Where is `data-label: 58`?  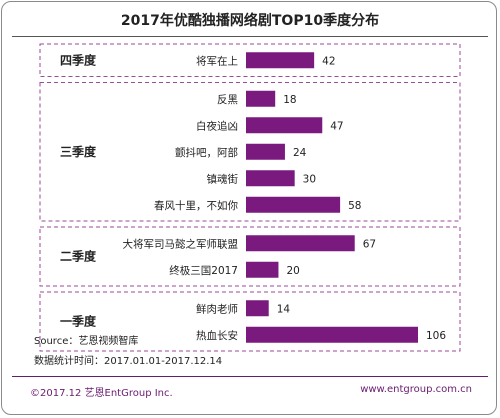
data-label: 58 is located at coordinates (354, 206).